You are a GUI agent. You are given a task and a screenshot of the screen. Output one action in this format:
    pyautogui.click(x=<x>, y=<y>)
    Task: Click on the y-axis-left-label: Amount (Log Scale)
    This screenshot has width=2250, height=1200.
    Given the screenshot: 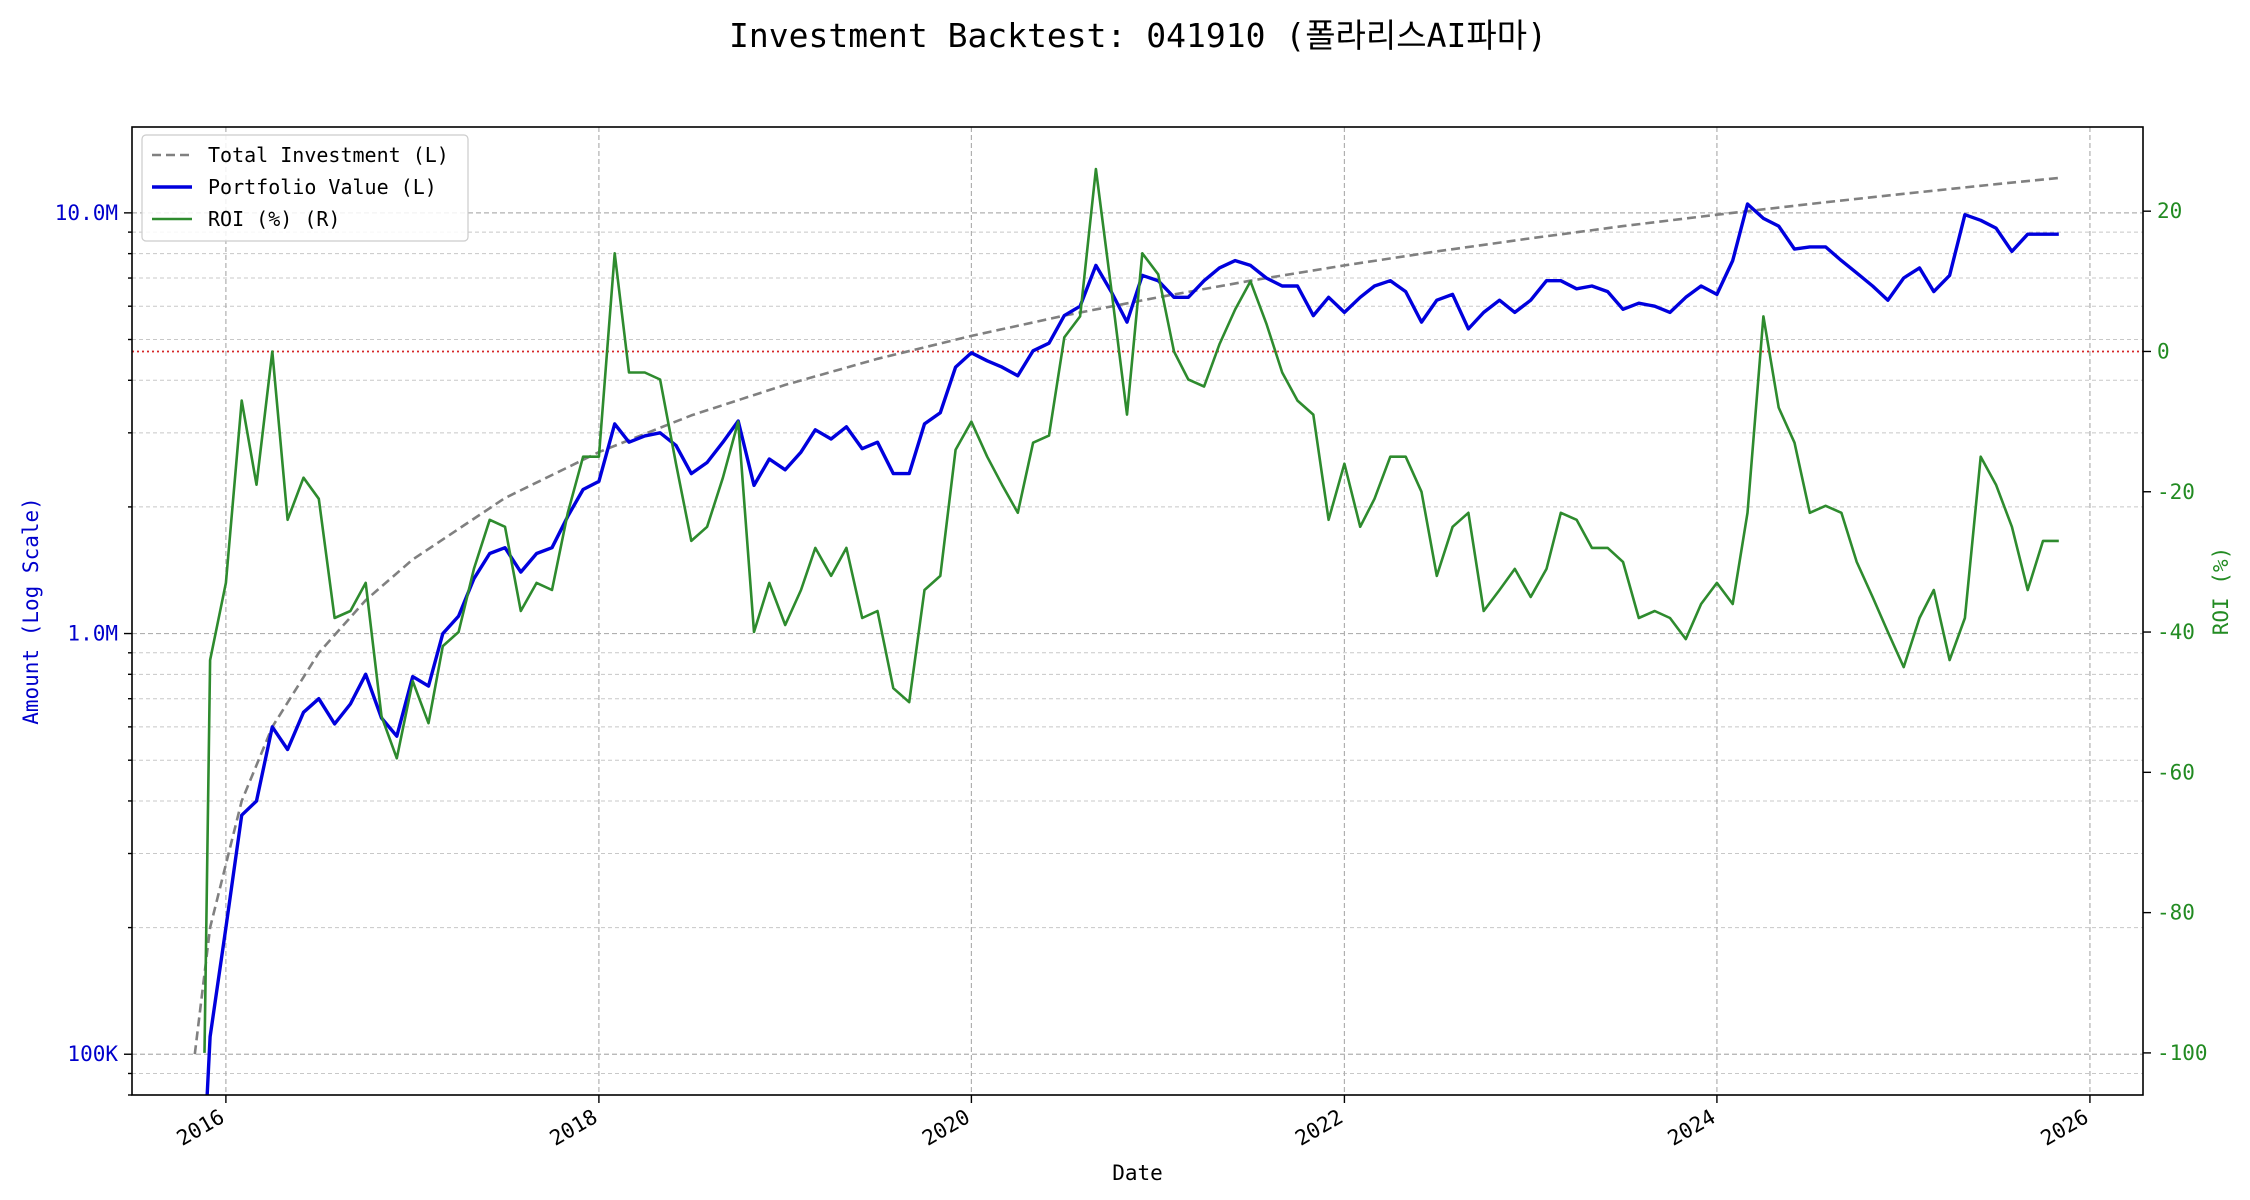 What is the action you would take?
    pyautogui.click(x=31, y=611)
    